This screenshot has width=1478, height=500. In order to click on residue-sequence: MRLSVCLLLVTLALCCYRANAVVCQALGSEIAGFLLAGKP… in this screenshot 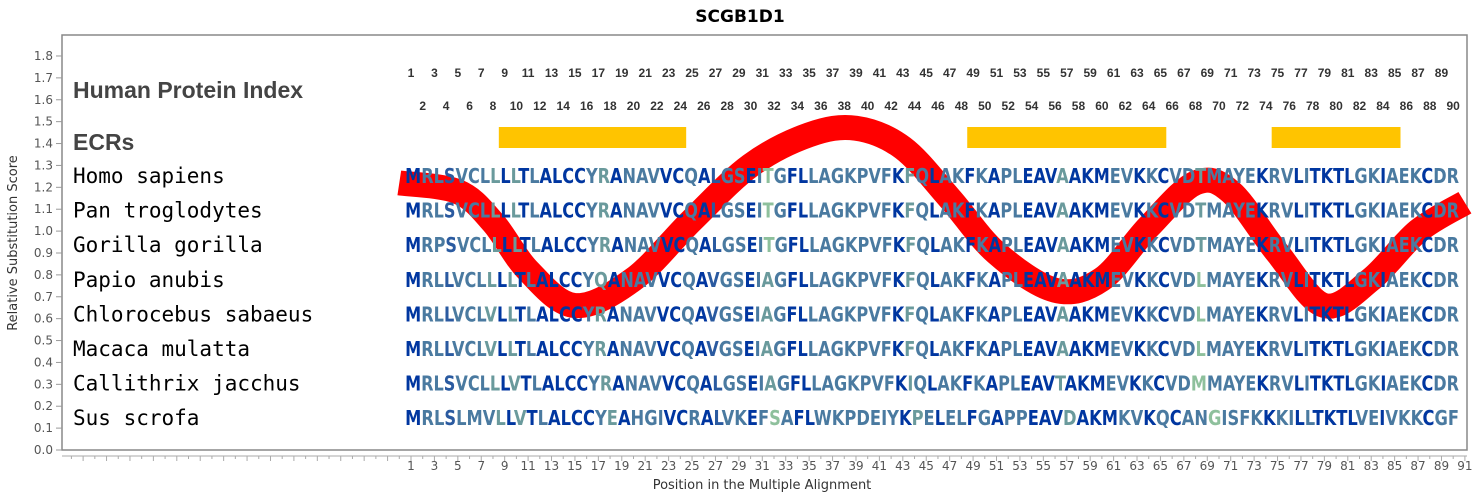, I will do `click(932, 384)`.